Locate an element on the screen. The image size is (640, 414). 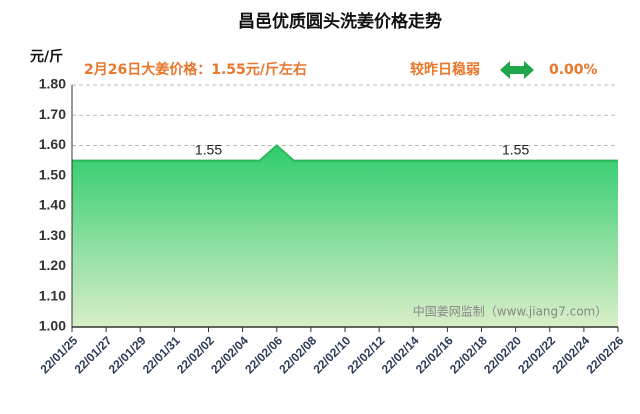
line is located at coordinates (345, 153).